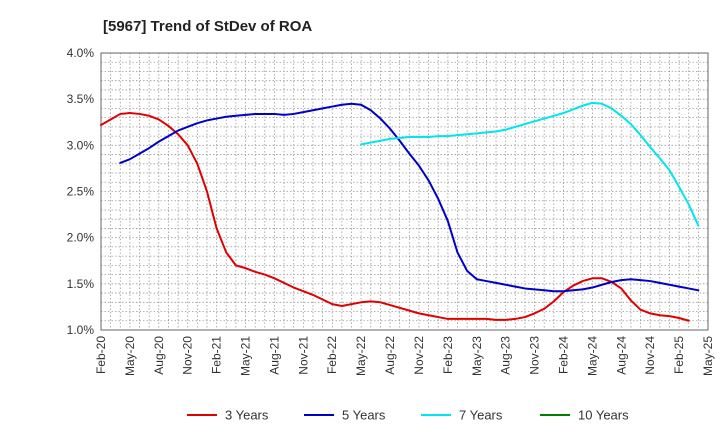 The image size is (720, 445). Describe the element at coordinates (246, 356) in the screenshot. I see `x-tick-label: May-21` at that location.